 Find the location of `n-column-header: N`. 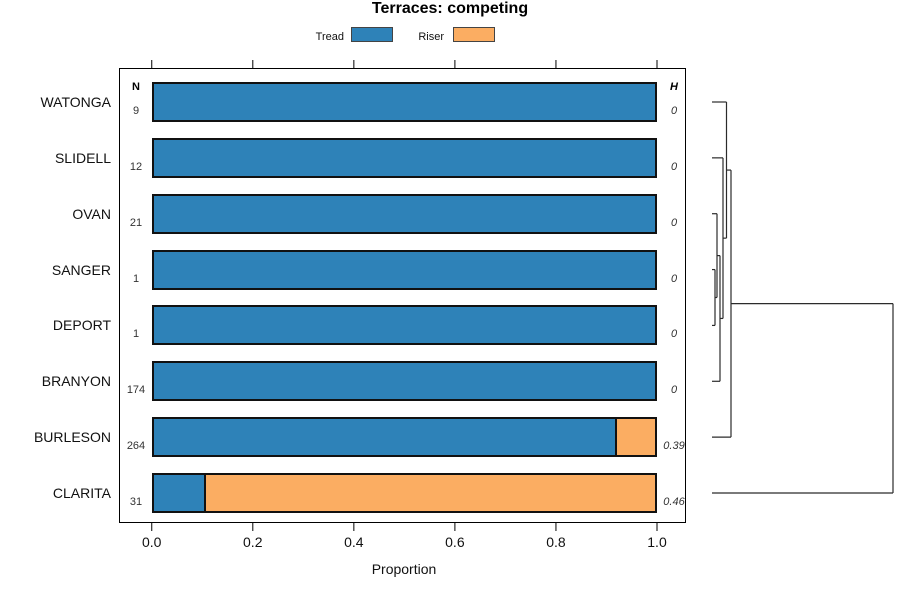

n-column-header: N is located at coordinates (136, 87).